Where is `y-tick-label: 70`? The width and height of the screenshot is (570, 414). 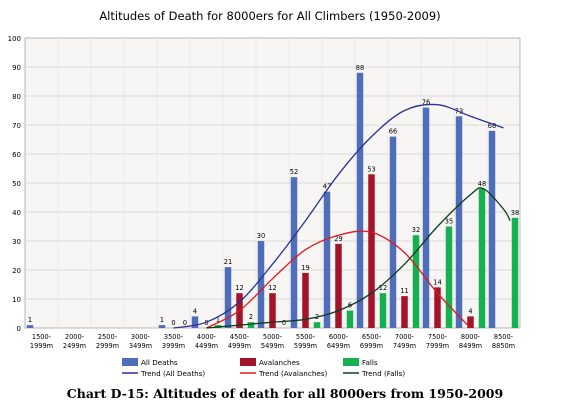
y-tick-label: 70 is located at coordinates (16, 126).